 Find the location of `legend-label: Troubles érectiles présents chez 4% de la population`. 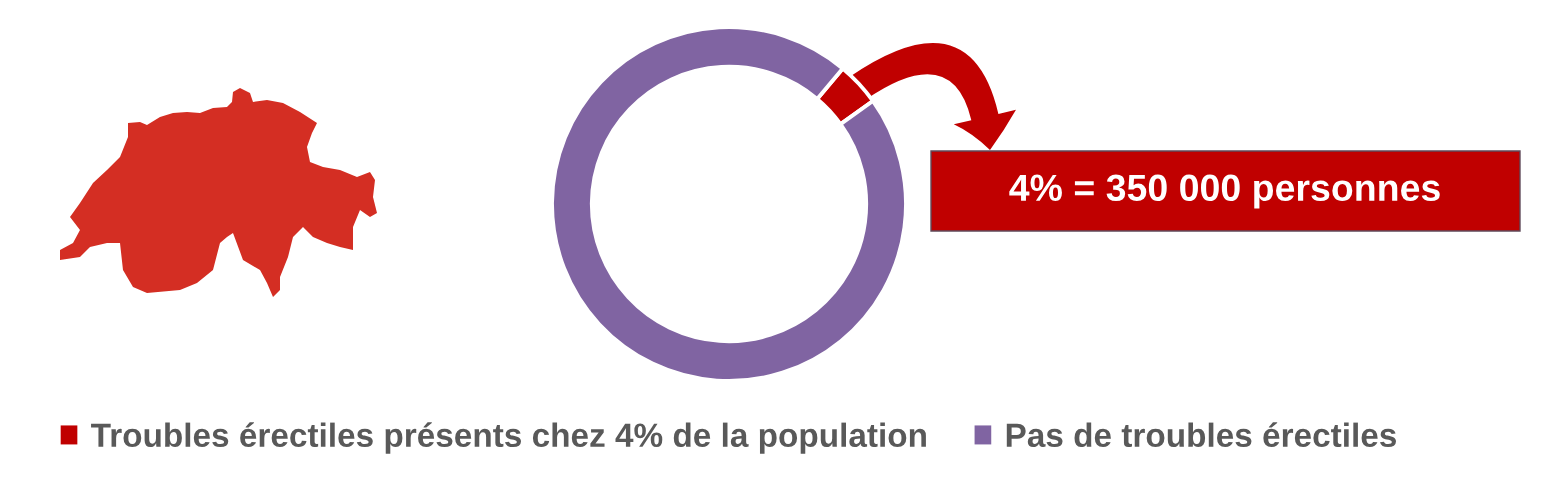

legend-label: Troubles érectiles présents chez 4% de la population is located at coordinates (508, 438).